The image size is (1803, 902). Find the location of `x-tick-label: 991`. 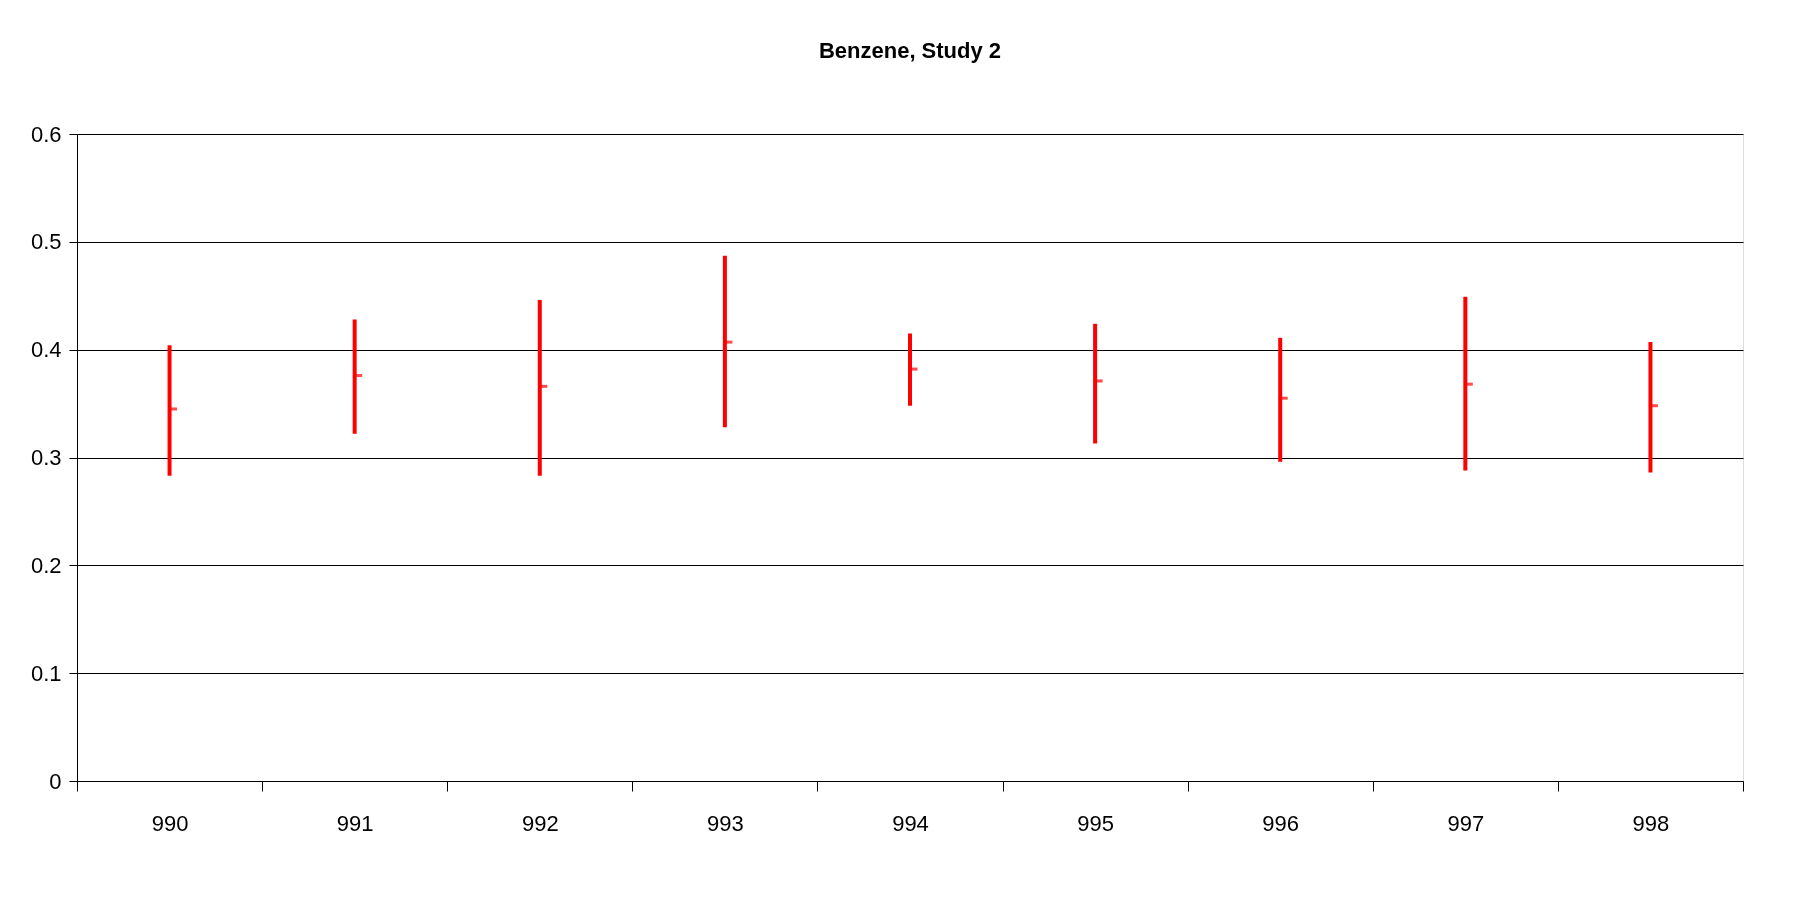

x-tick-label: 991 is located at coordinates (355, 823).